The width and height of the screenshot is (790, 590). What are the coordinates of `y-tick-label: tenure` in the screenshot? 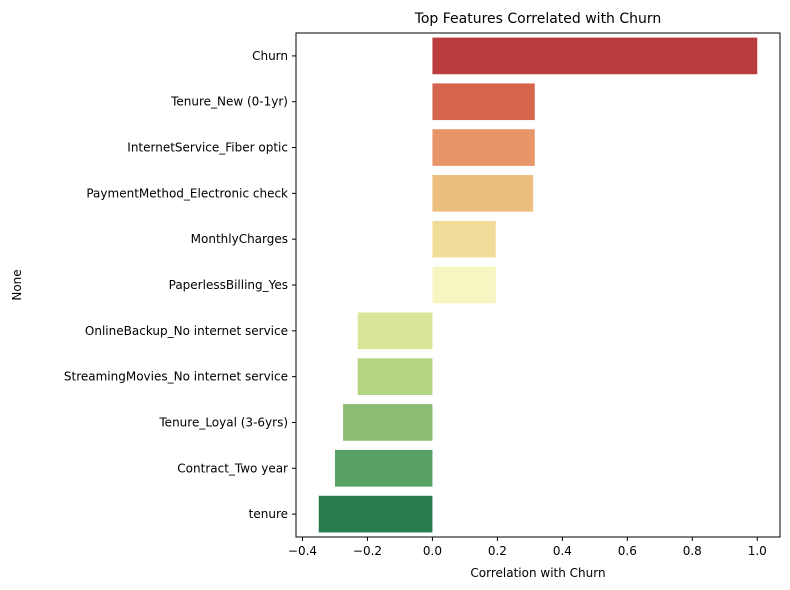 It's located at (268, 514).